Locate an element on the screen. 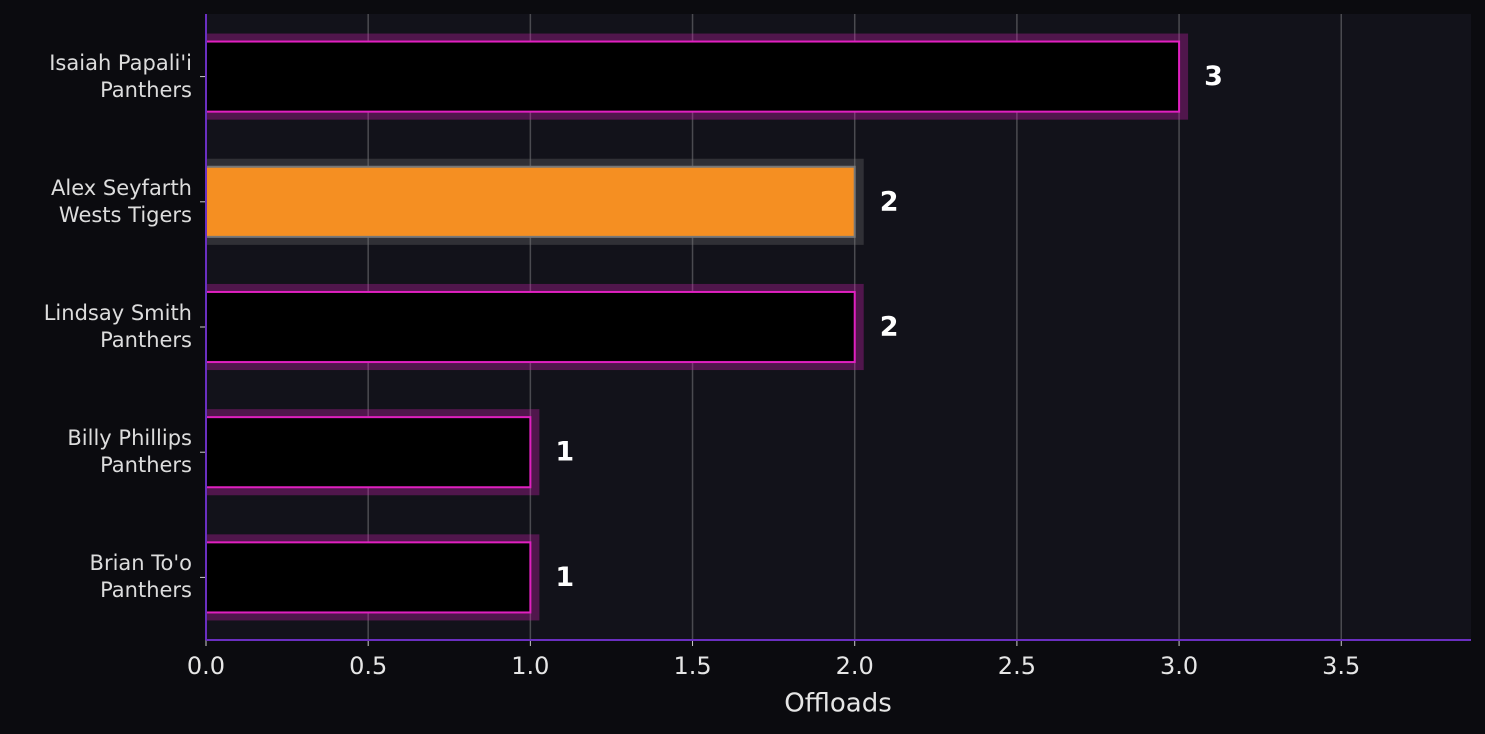 This screenshot has height=734, width=1485. value-label: 3 is located at coordinates (1213, 76).